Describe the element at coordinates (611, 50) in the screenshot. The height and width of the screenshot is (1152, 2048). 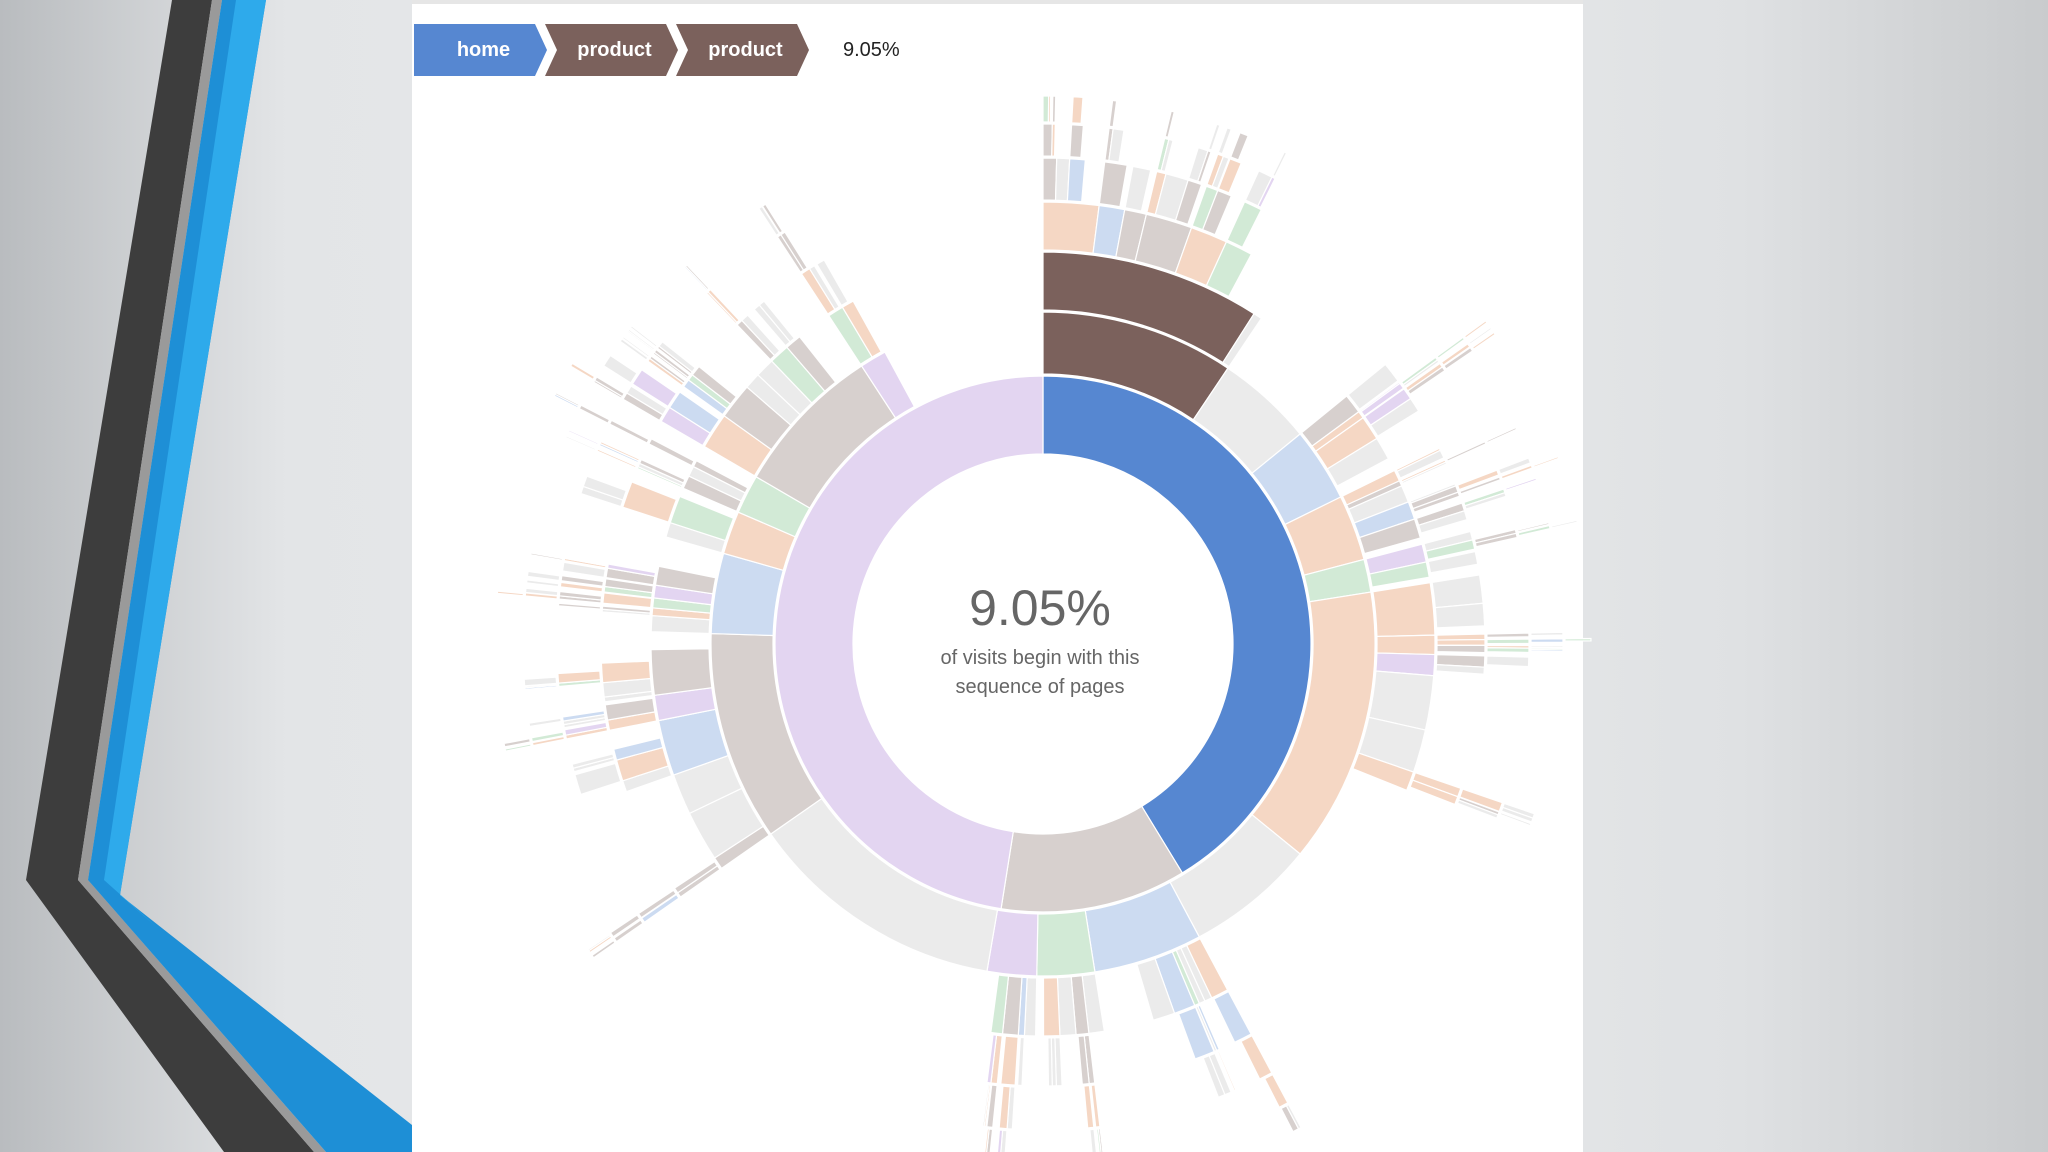
I see `breadcrumb-item-product-1: product` at that location.